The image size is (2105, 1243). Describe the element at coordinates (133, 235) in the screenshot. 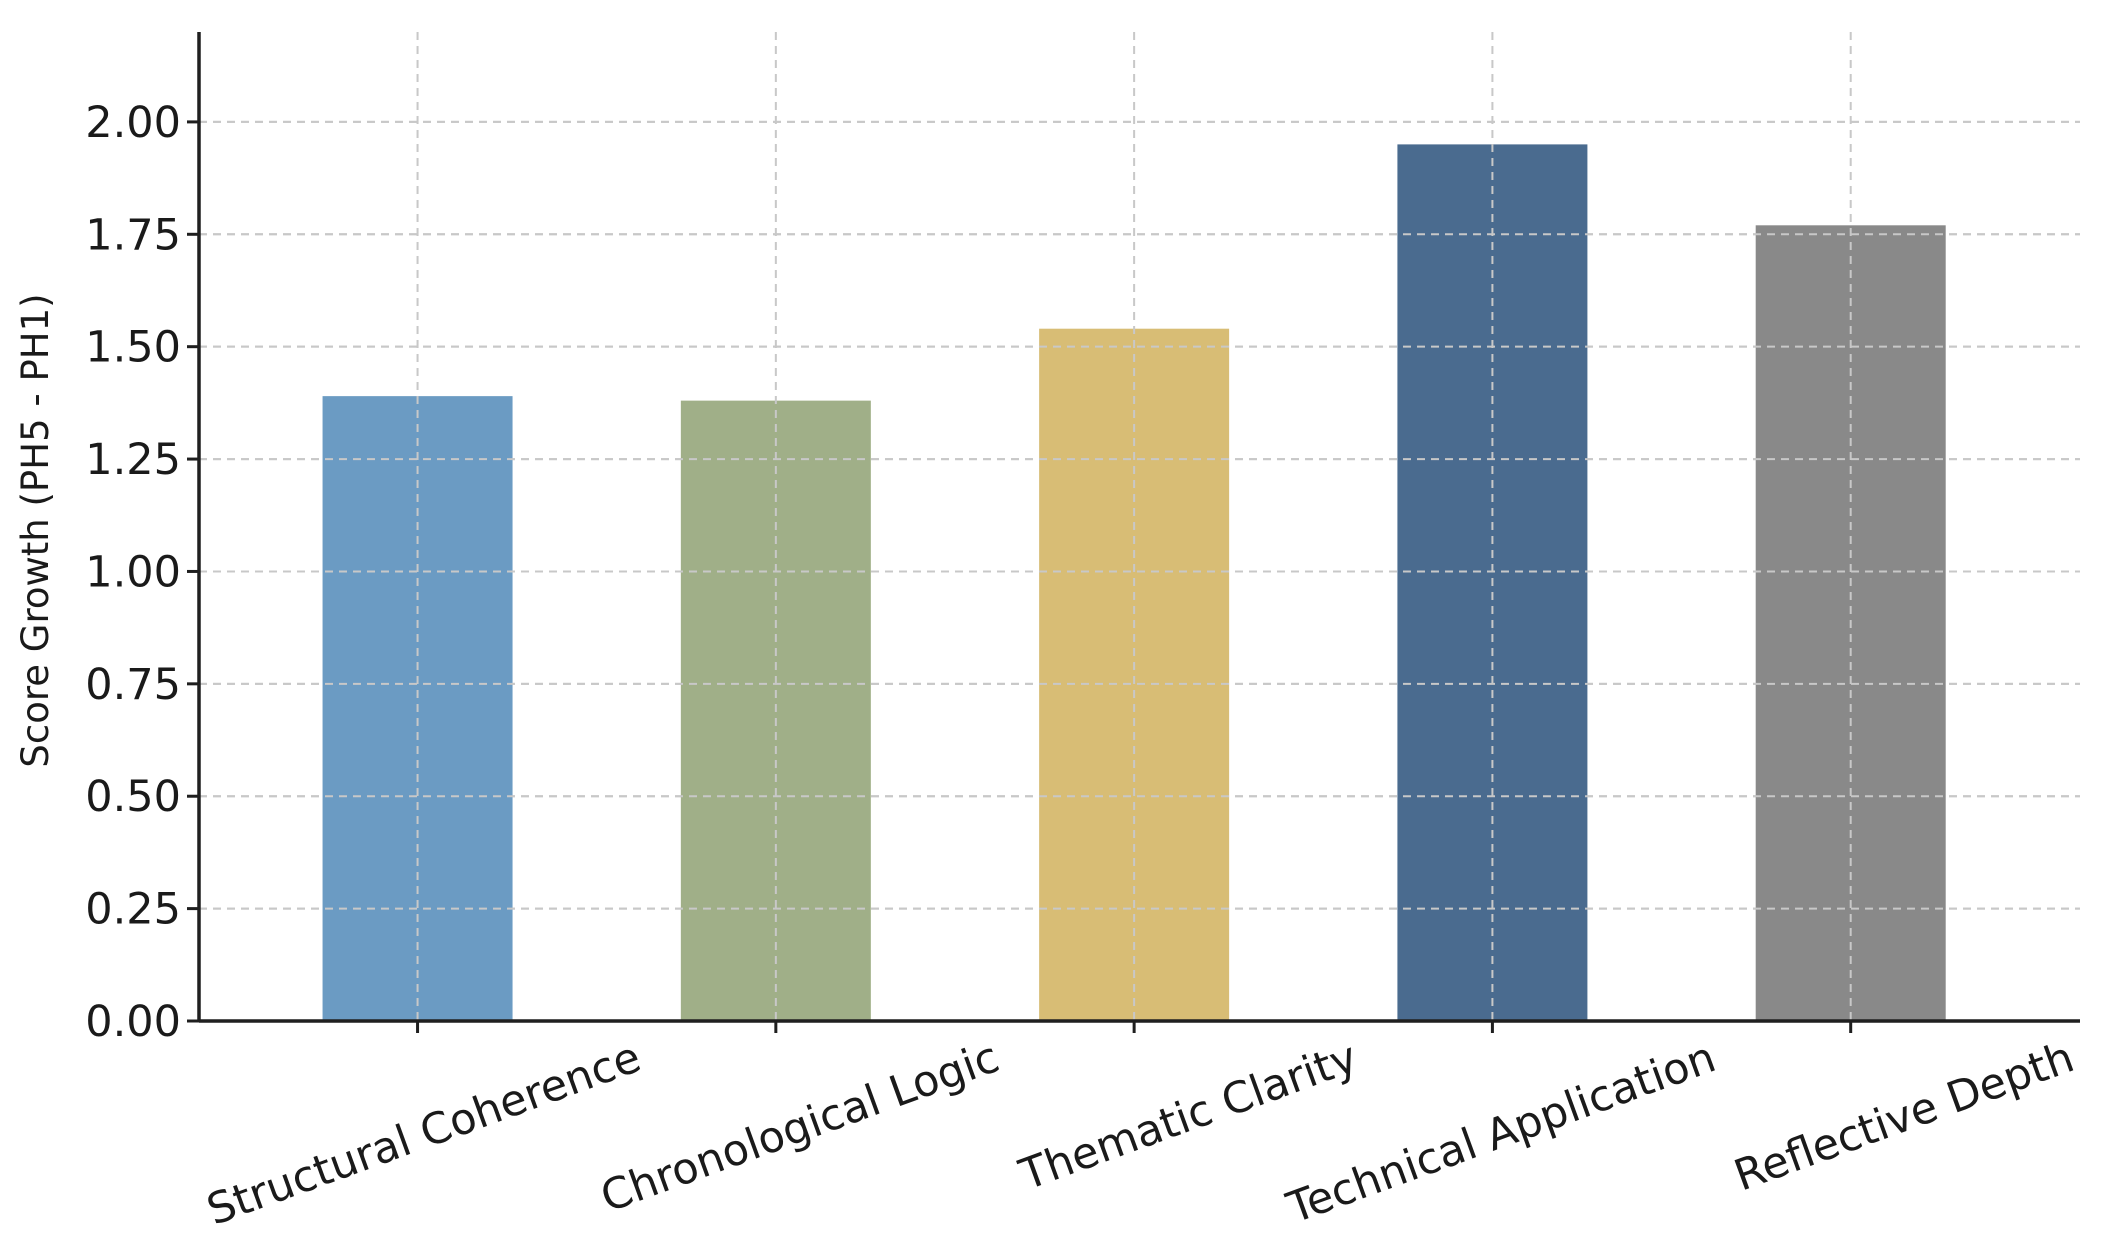

I see `y-tick-label: 1.75` at that location.